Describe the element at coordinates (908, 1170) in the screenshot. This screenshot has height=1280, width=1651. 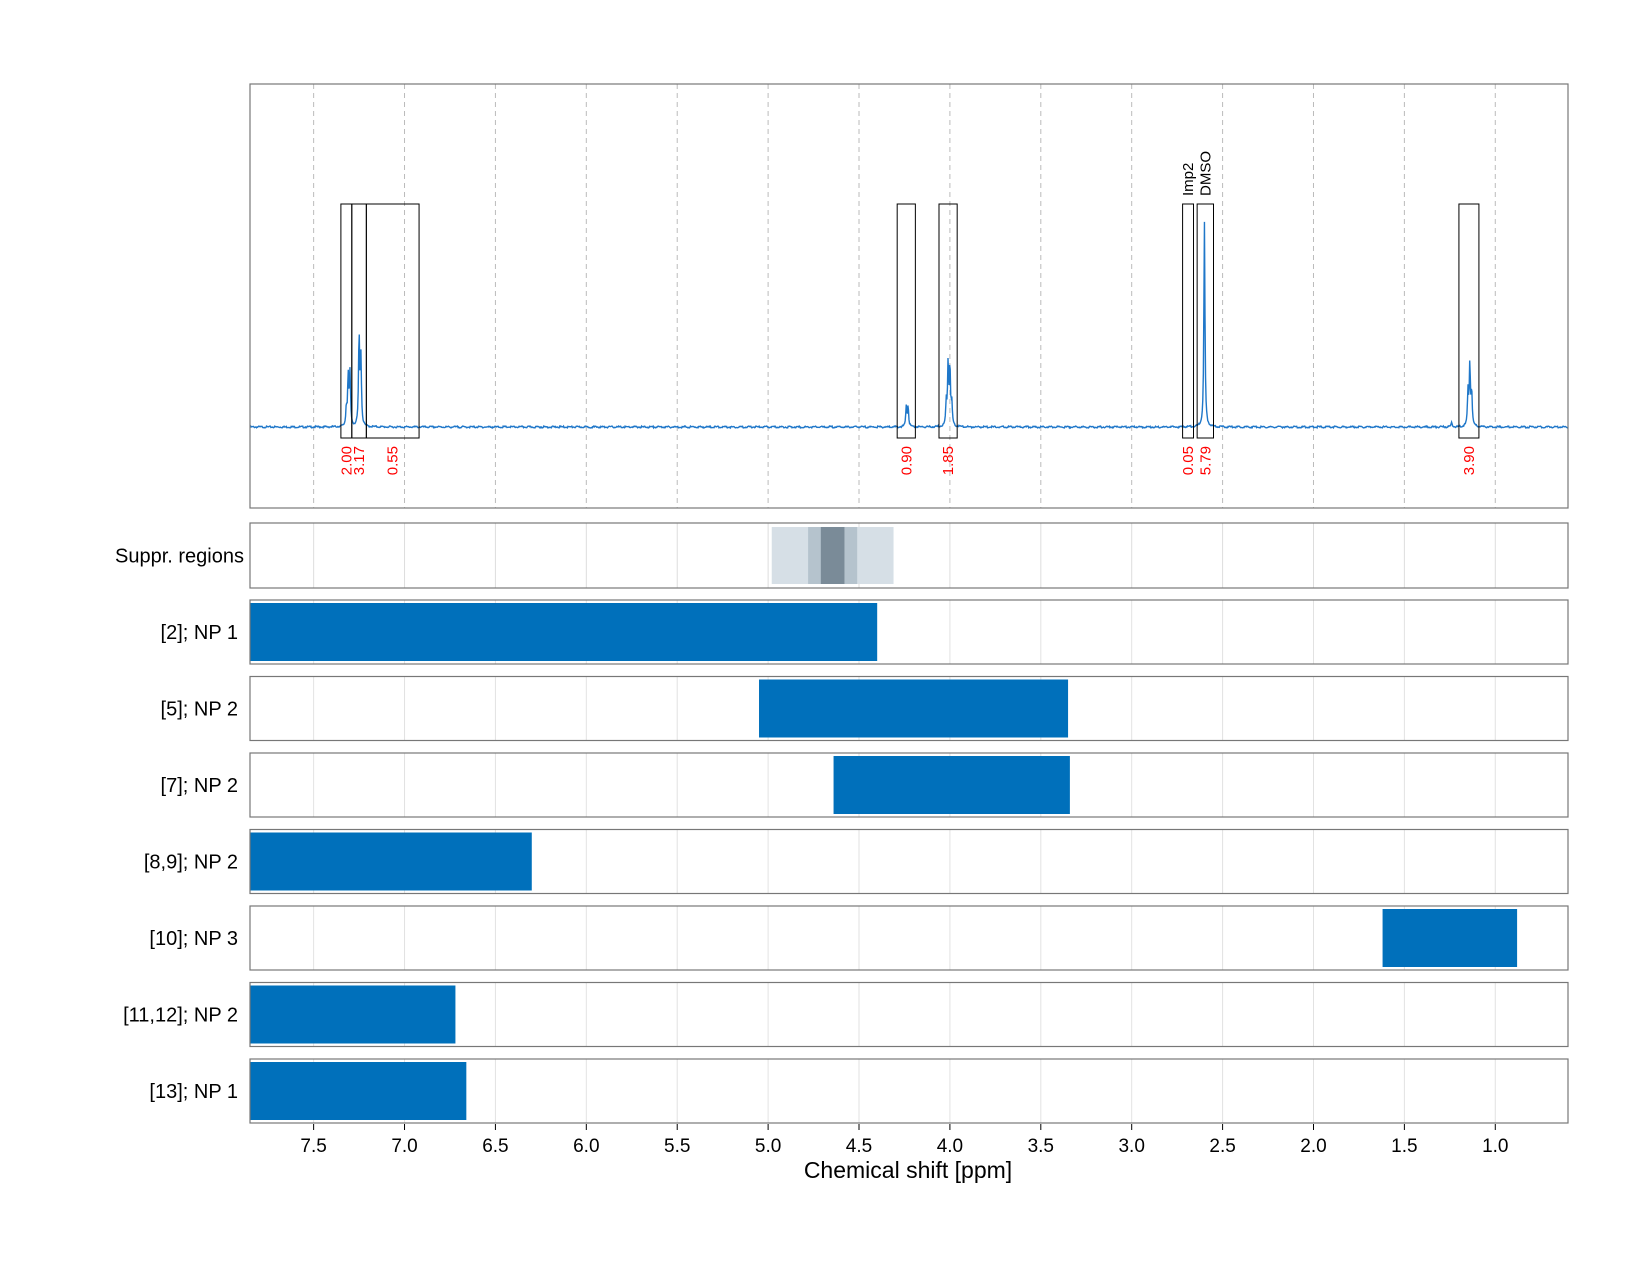
I see `x-axis-label: Chemical shift [ppm]` at that location.